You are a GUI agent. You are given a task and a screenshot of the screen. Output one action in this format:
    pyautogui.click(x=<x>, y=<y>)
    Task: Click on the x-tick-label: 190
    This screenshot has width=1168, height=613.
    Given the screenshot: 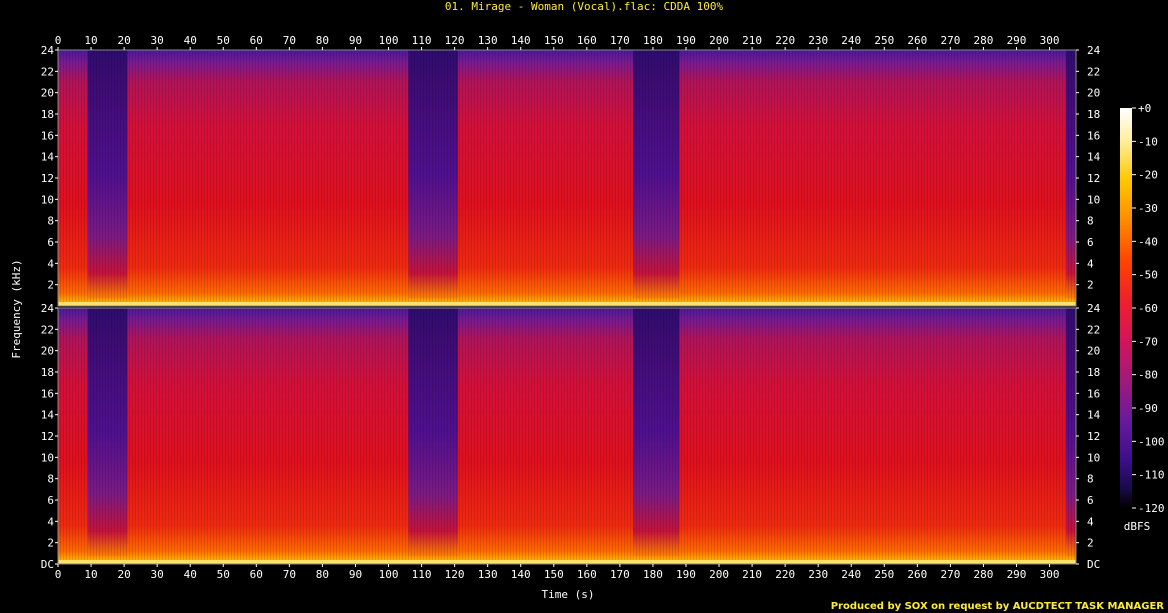 What is the action you would take?
    pyautogui.click(x=686, y=574)
    